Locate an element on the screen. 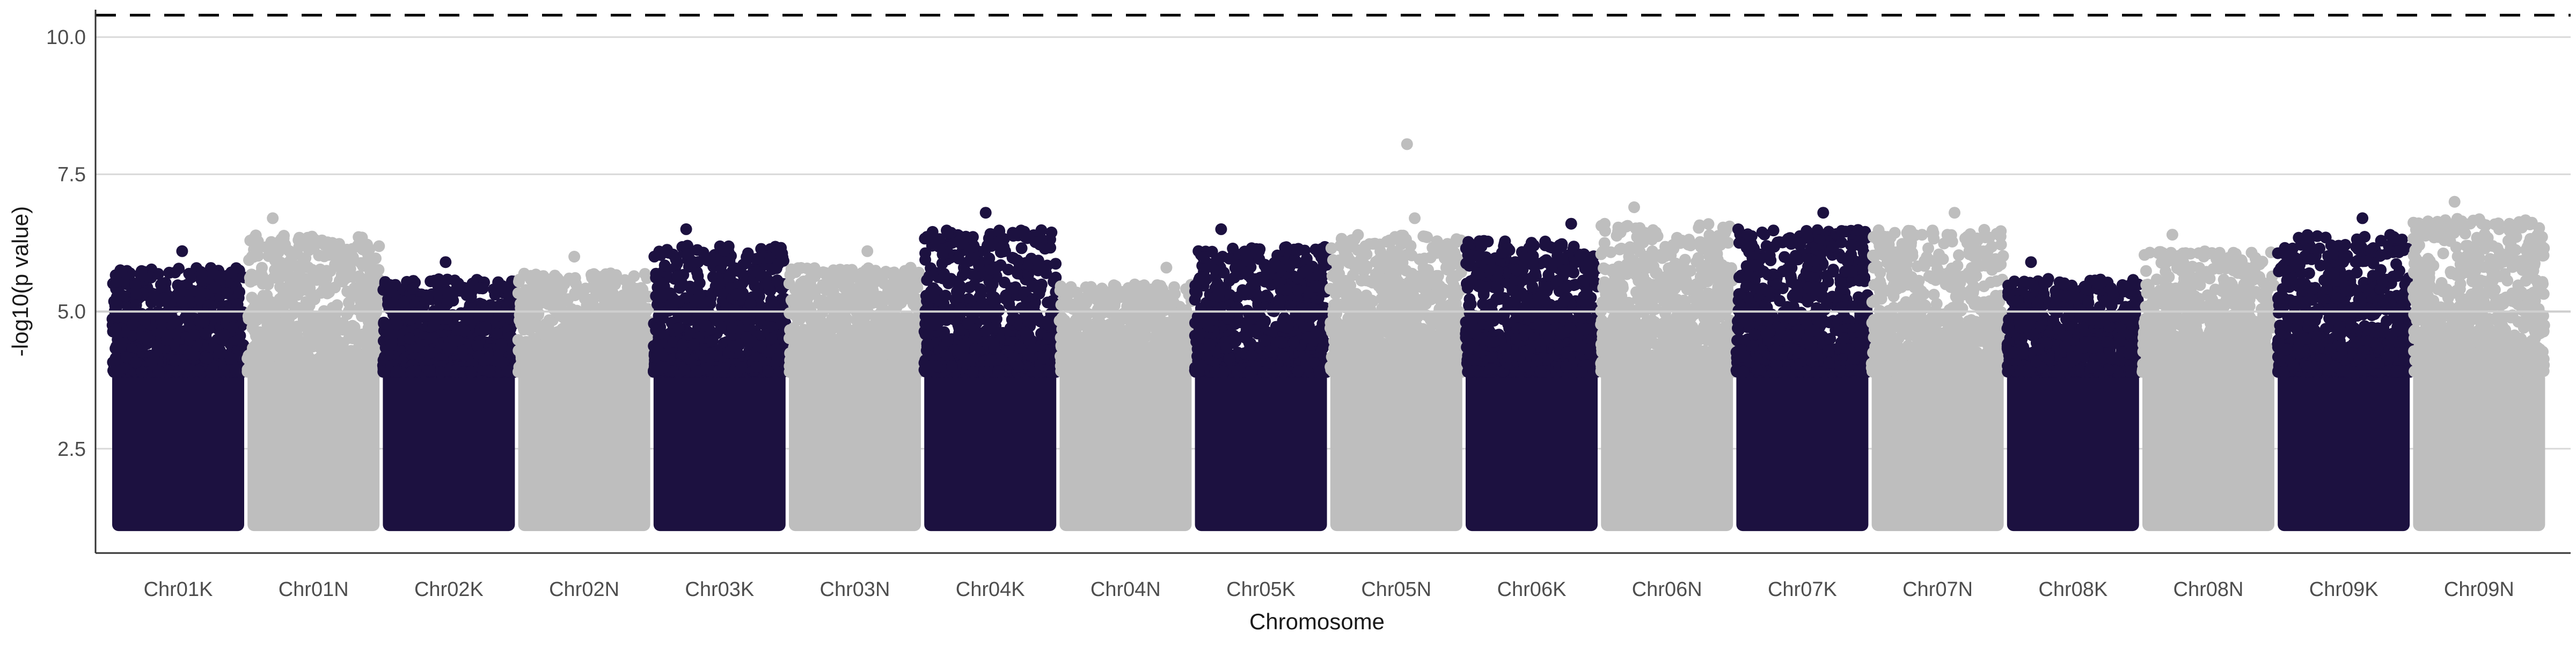  chromosome-points-chr03k is located at coordinates (720, 377).